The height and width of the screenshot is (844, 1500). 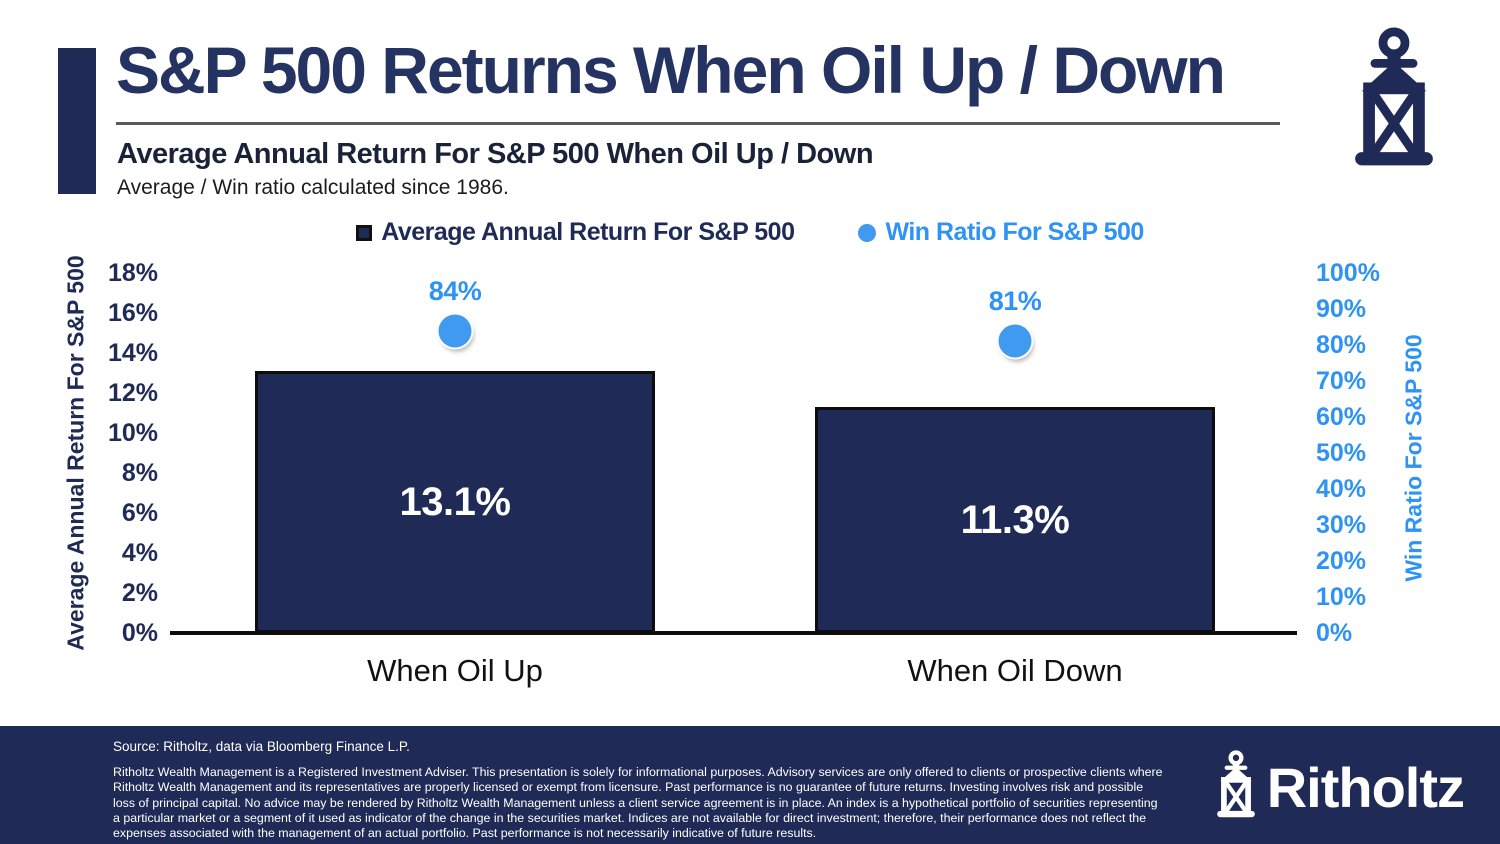 I want to click on left-axis-tick: 6%, so click(x=139, y=513).